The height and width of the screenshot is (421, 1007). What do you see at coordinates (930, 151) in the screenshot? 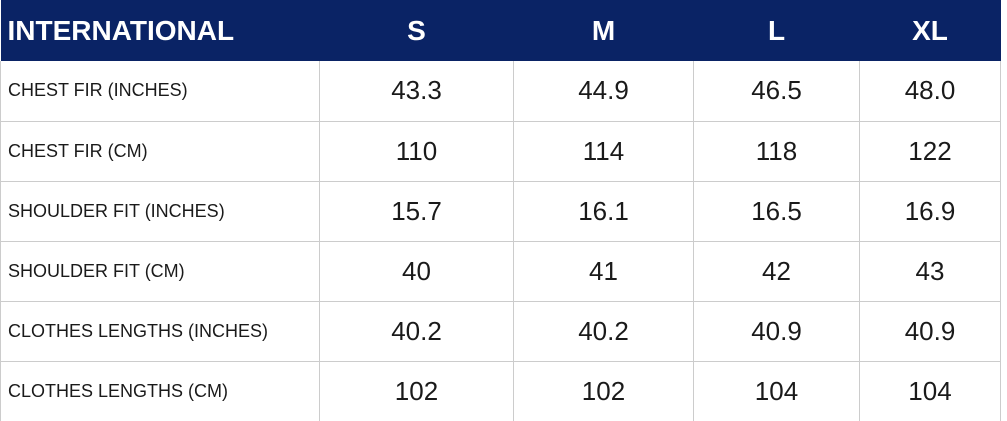
I see `value-cell: 122` at bounding box center [930, 151].